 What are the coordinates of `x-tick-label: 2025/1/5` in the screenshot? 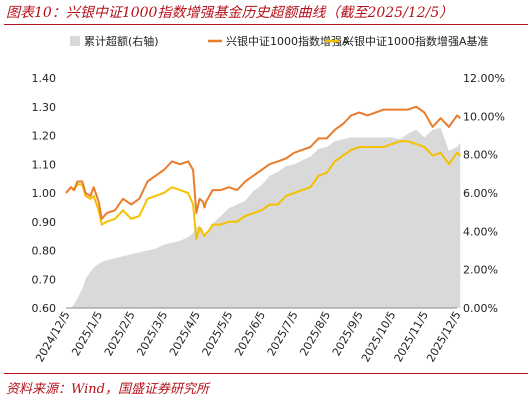 It's located at (87, 333).